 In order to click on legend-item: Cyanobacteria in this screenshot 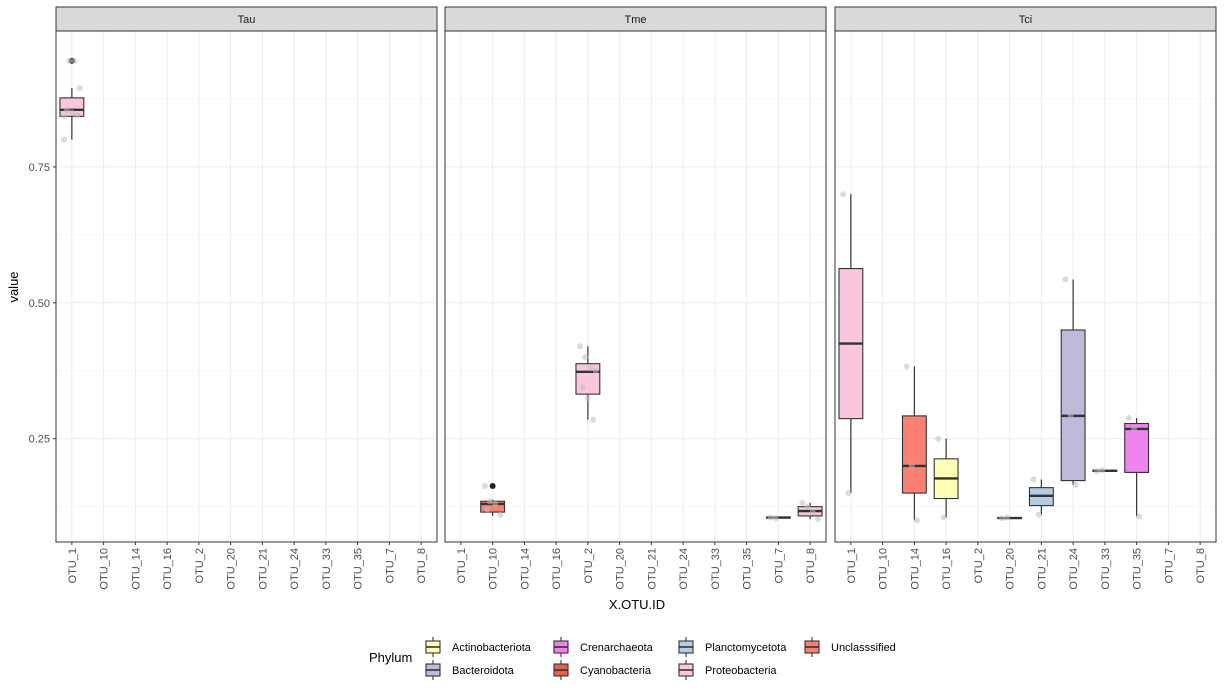, I will do `click(602, 670)`.